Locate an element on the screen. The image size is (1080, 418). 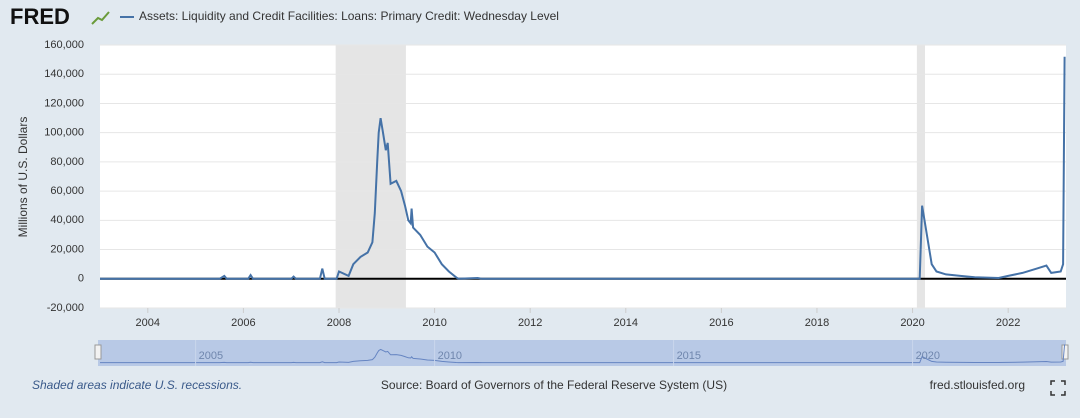
x-tick-label: 2018 is located at coordinates (817, 323).